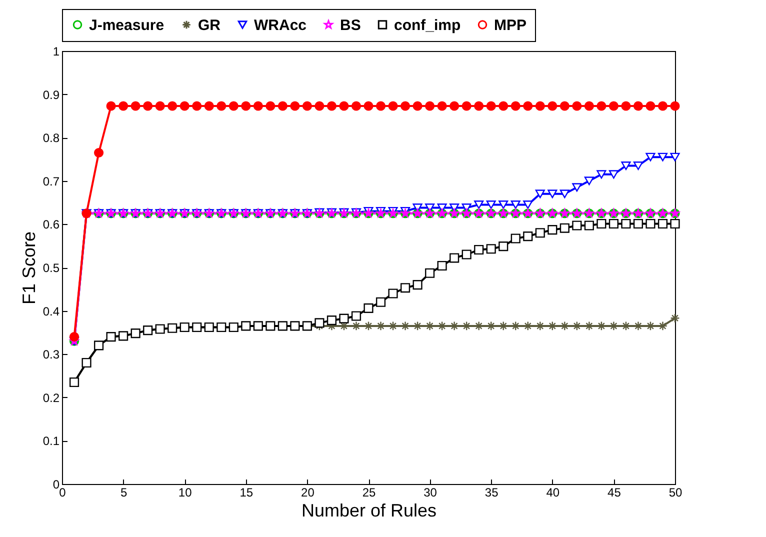 The height and width of the screenshot is (537, 766). I want to click on y-tick-label: 0.1, so click(51, 441).